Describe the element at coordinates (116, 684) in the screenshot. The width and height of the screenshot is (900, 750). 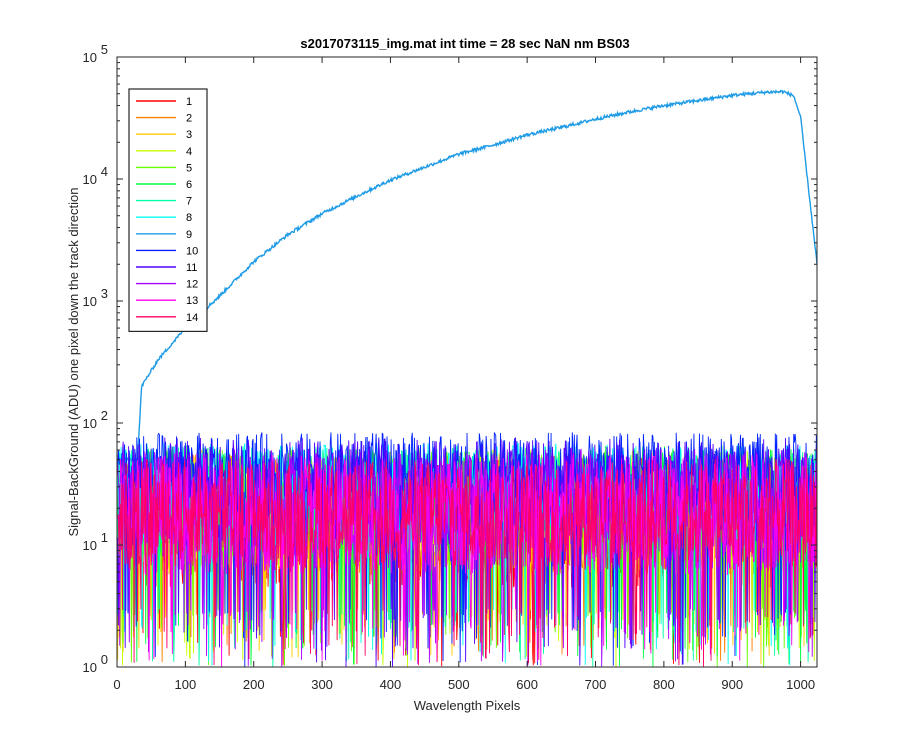
I see `x-tick-label: 0` at that location.